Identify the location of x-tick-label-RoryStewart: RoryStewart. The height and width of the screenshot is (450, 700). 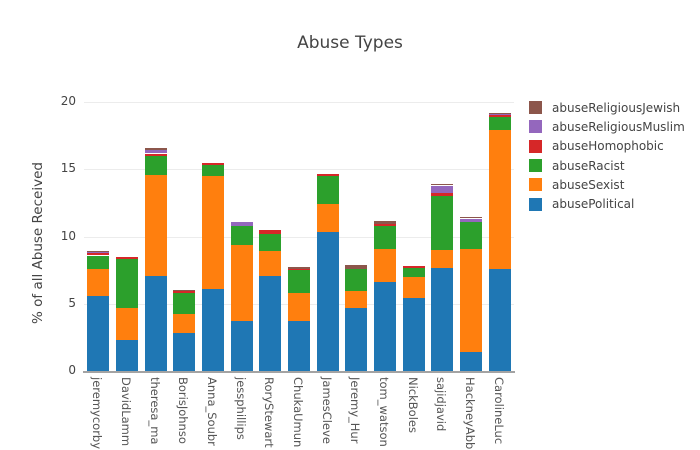
(269, 412).